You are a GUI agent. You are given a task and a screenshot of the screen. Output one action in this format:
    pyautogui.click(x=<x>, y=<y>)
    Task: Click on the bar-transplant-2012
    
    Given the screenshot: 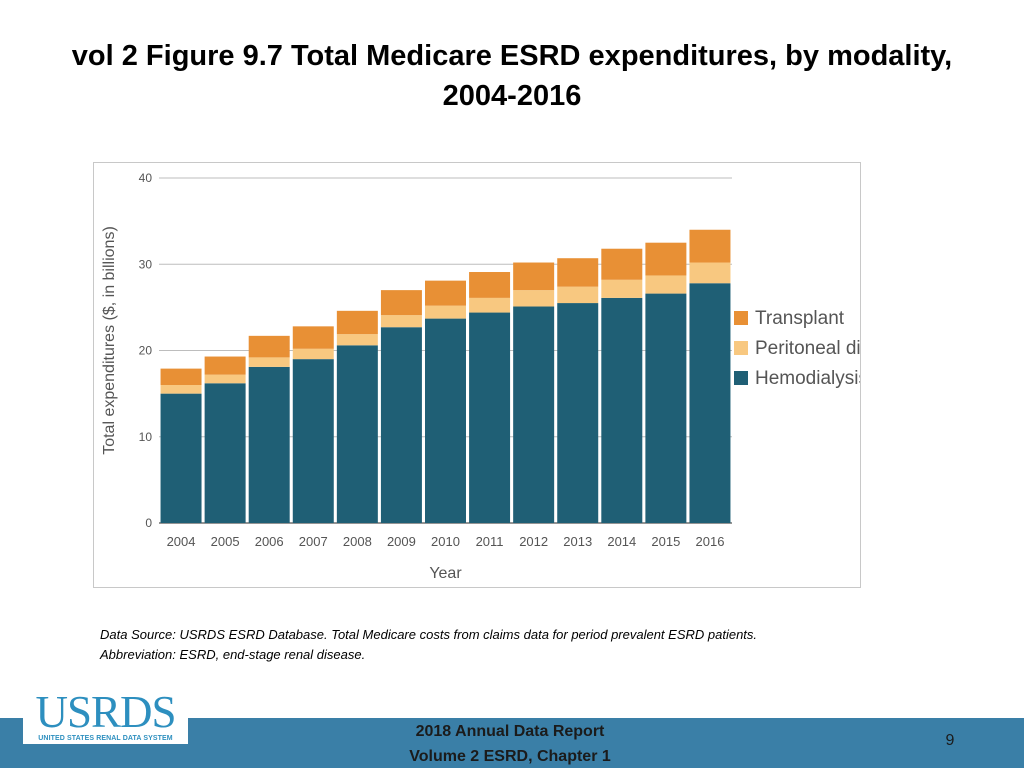 What is the action you would take?
    pyautogui.click(x=534, y=276)
    